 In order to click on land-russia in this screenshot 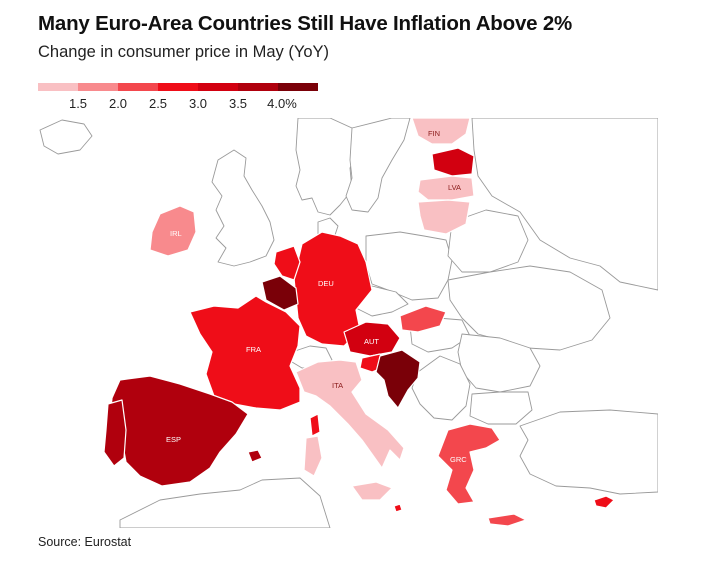, I will do `click(564, 204)`.